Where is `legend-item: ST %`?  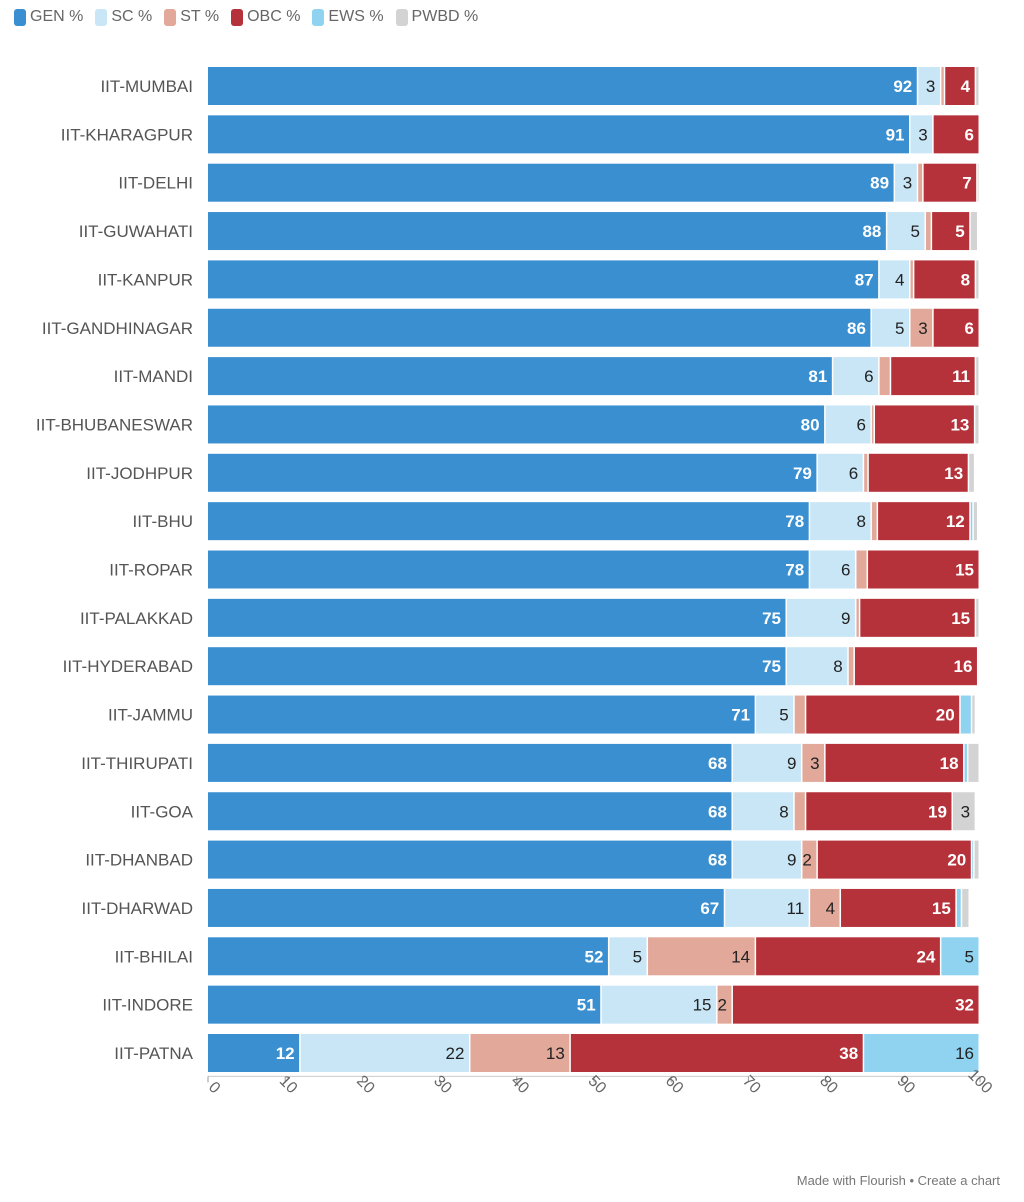 legend-item: ST % is located at coordinates (191, 17).